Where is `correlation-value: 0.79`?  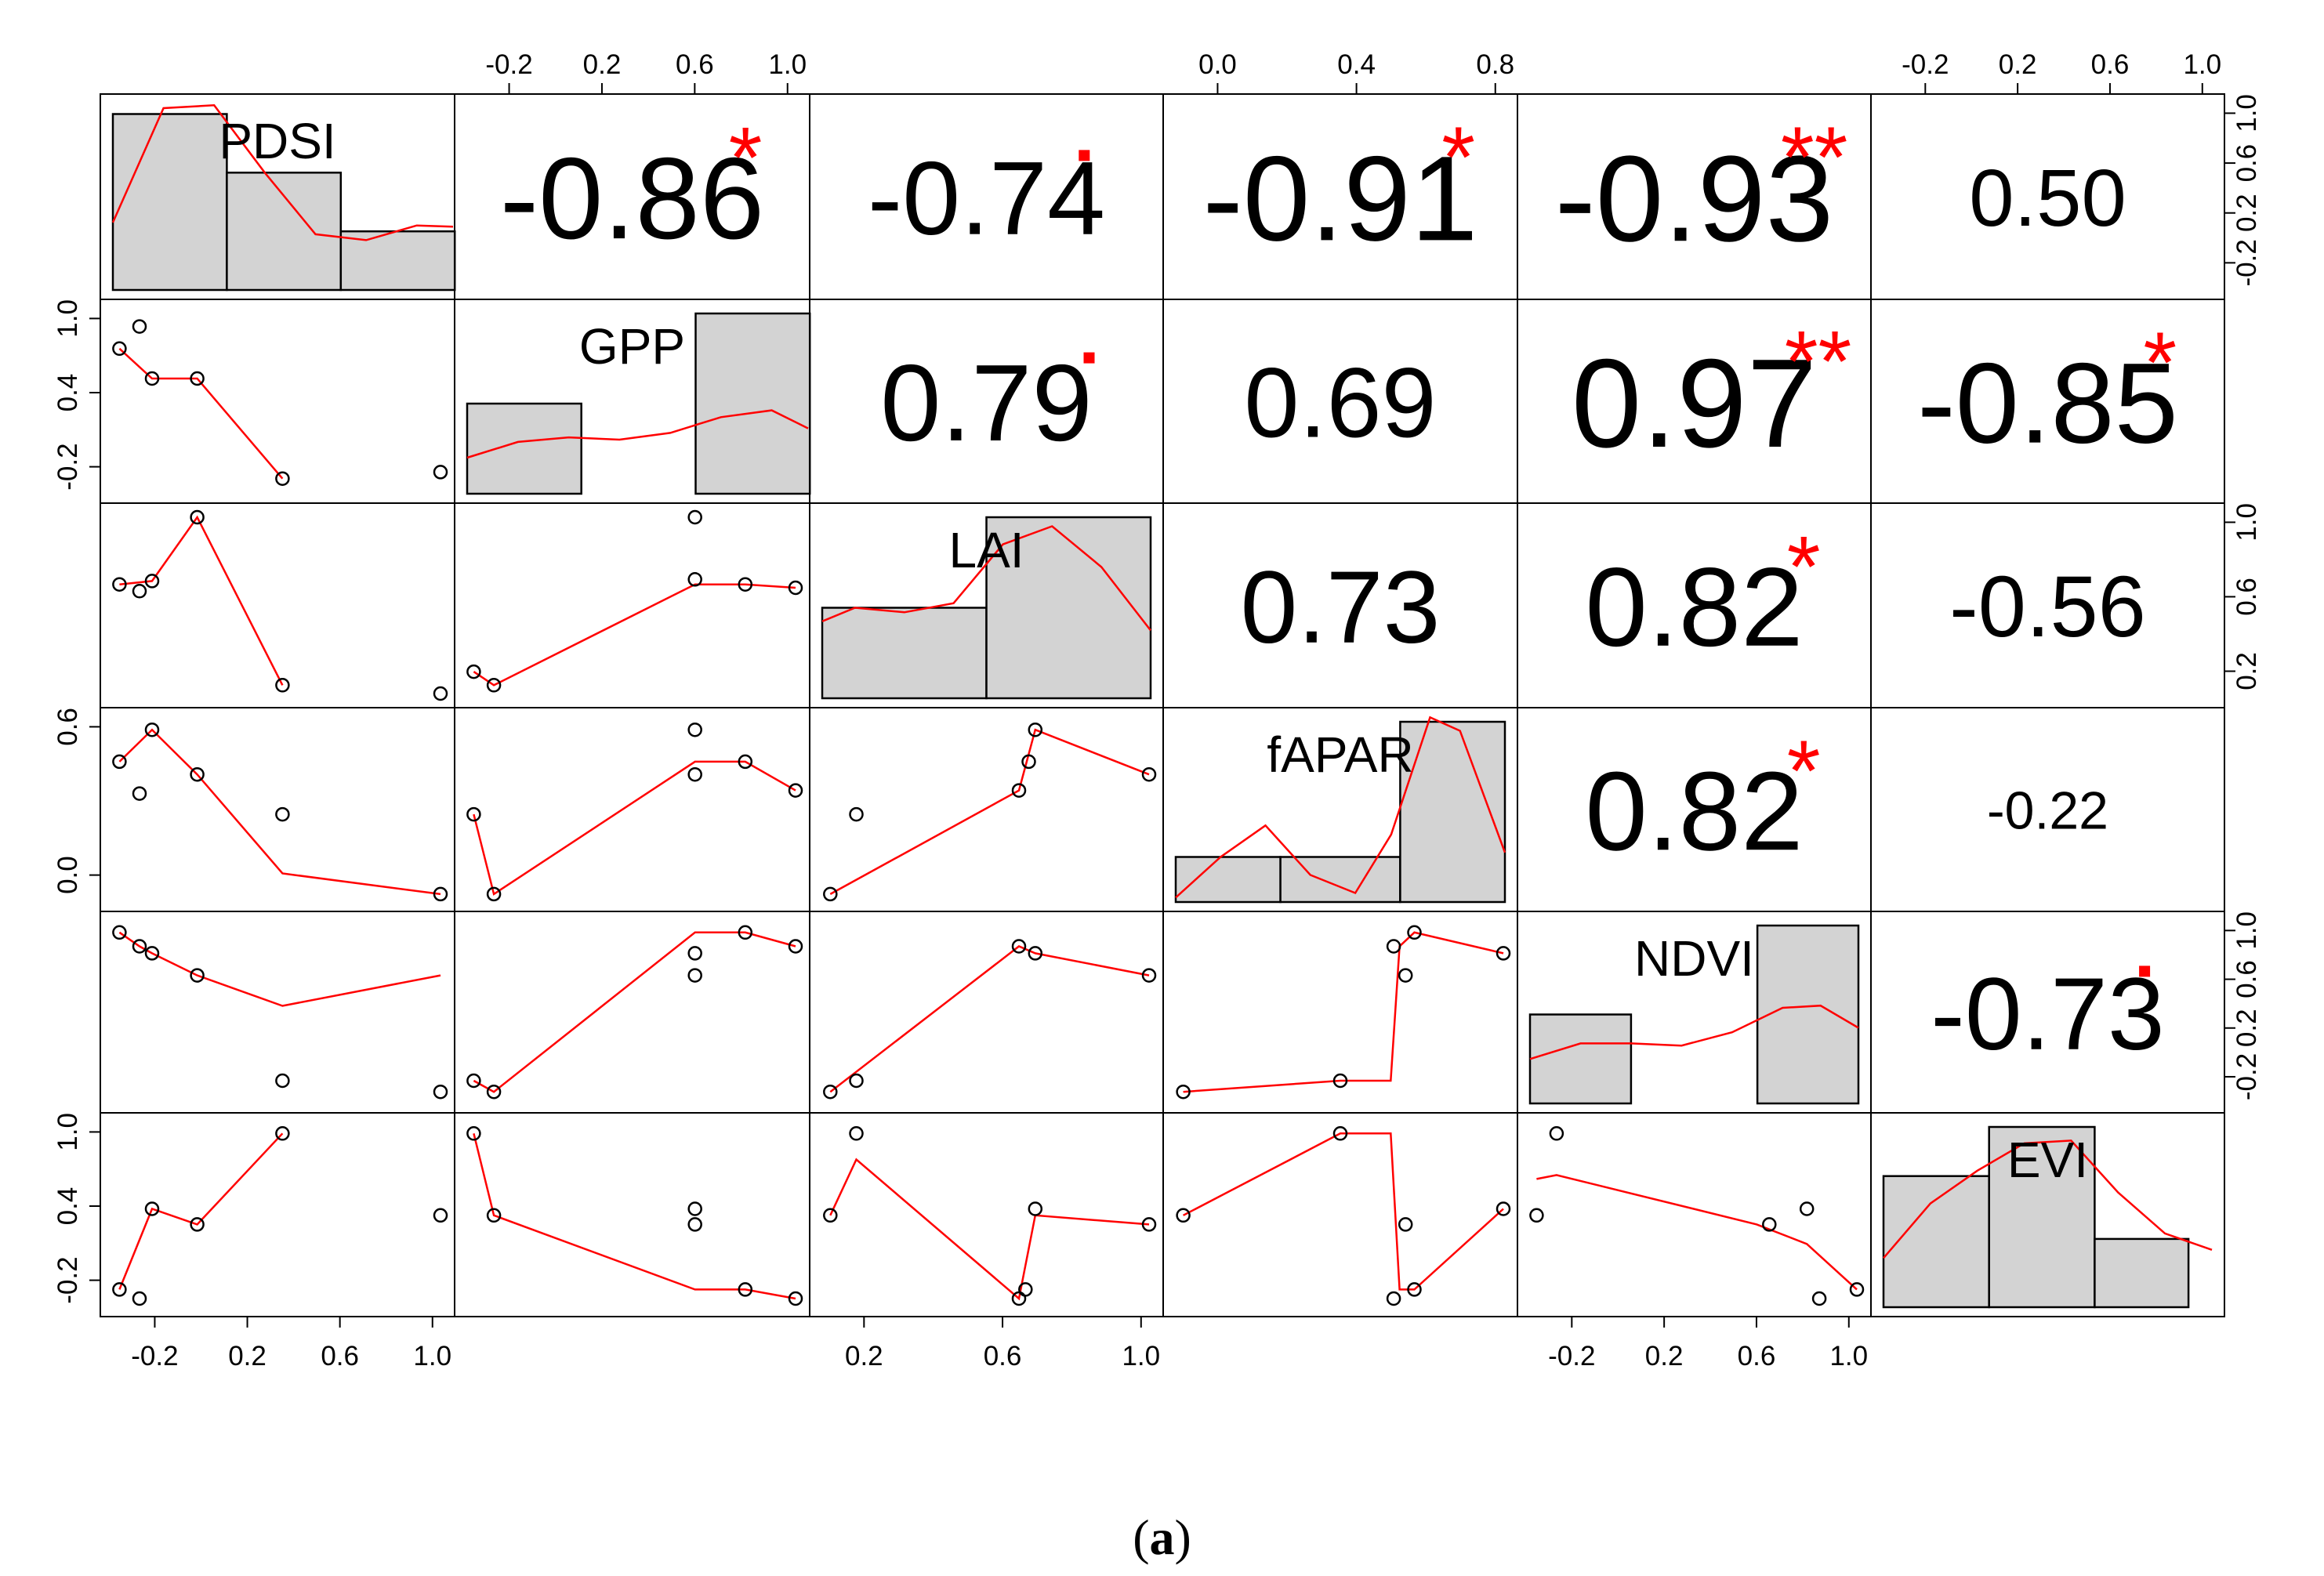
correlation-value: 0.79 is located at coordinates (986, 403).